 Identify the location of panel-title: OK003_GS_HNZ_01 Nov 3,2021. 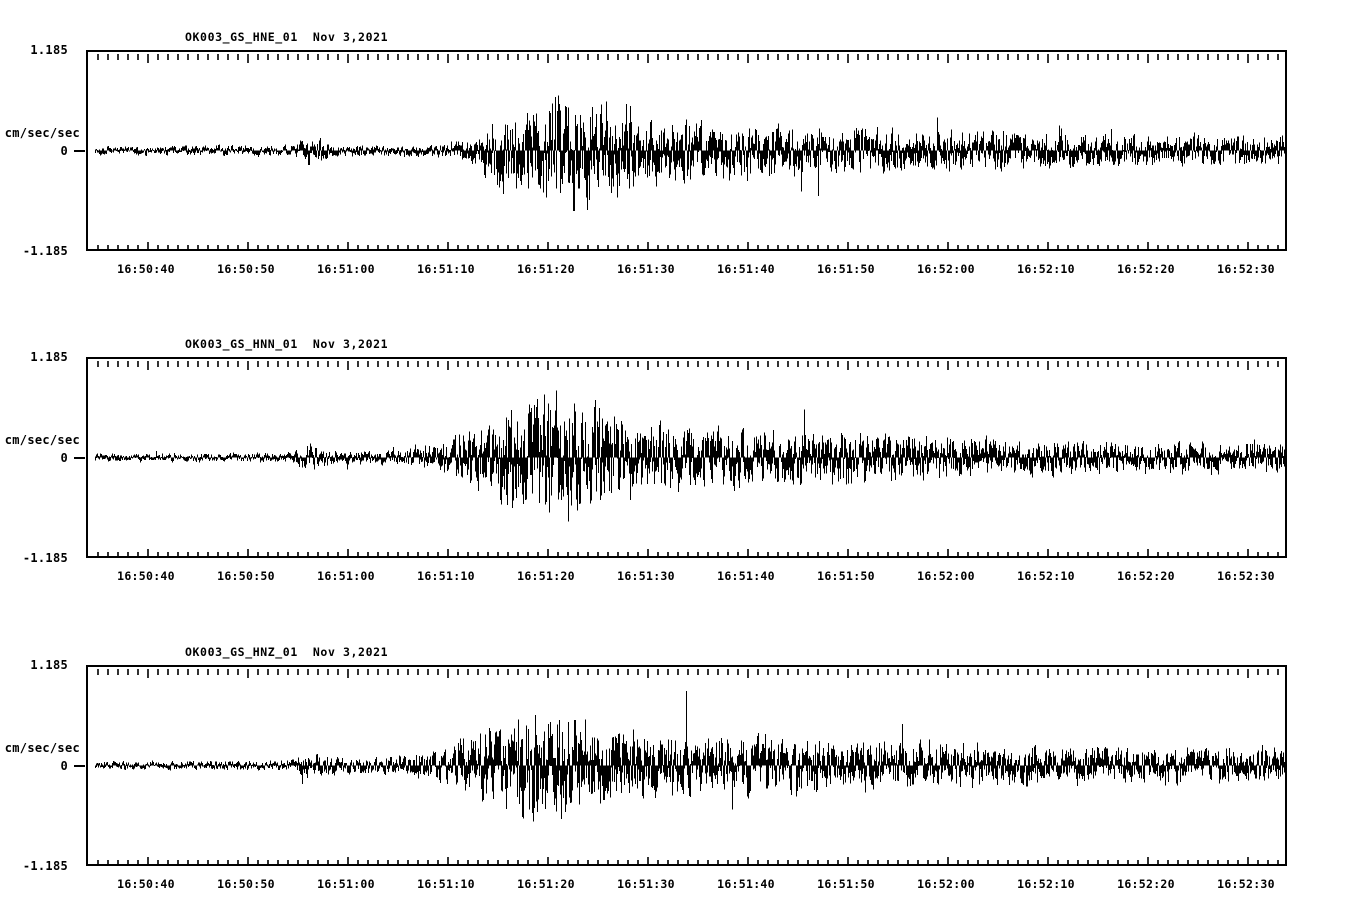
(287, 652).